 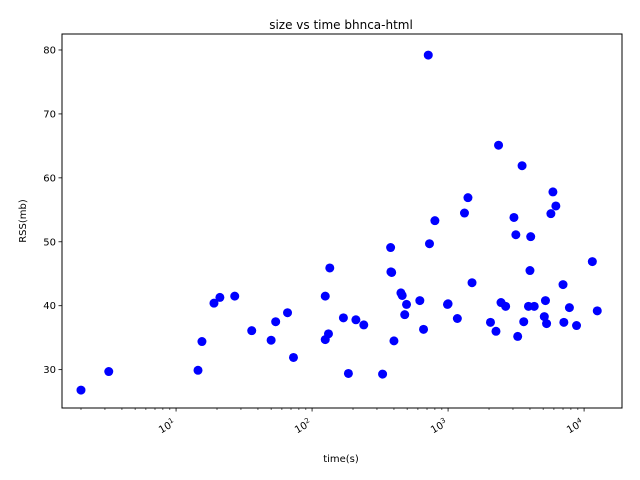 I want to click on chart-title: size vs time bhnca-html, so click(x=341, y=25).